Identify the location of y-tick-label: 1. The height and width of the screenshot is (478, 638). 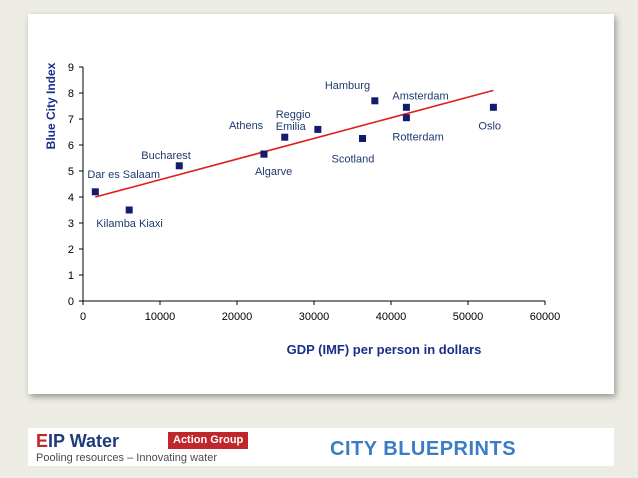
(71, 276).